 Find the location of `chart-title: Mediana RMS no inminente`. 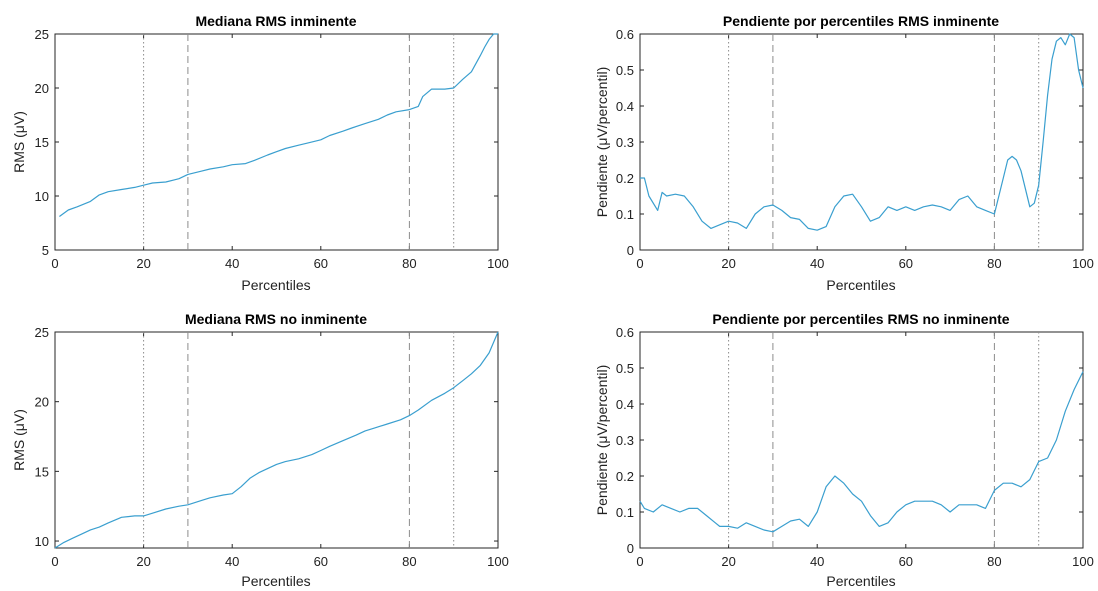

chart-title: Mediana RMS no inminente is located at coordinates (276, 319).